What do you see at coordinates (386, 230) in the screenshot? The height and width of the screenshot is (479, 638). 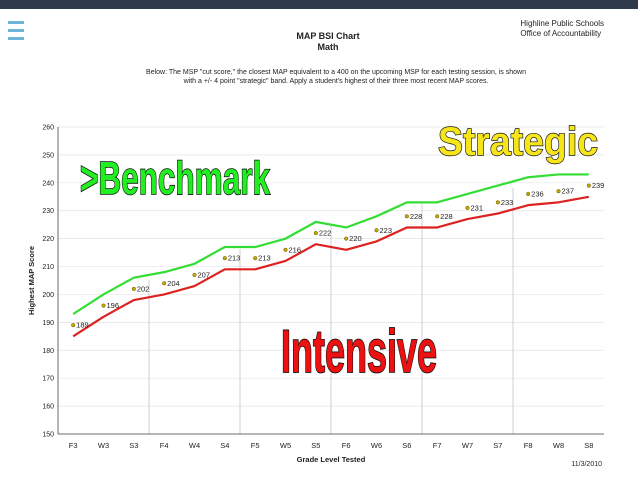 I see `cut-score-label: 223` at bounding box center [386, 230].